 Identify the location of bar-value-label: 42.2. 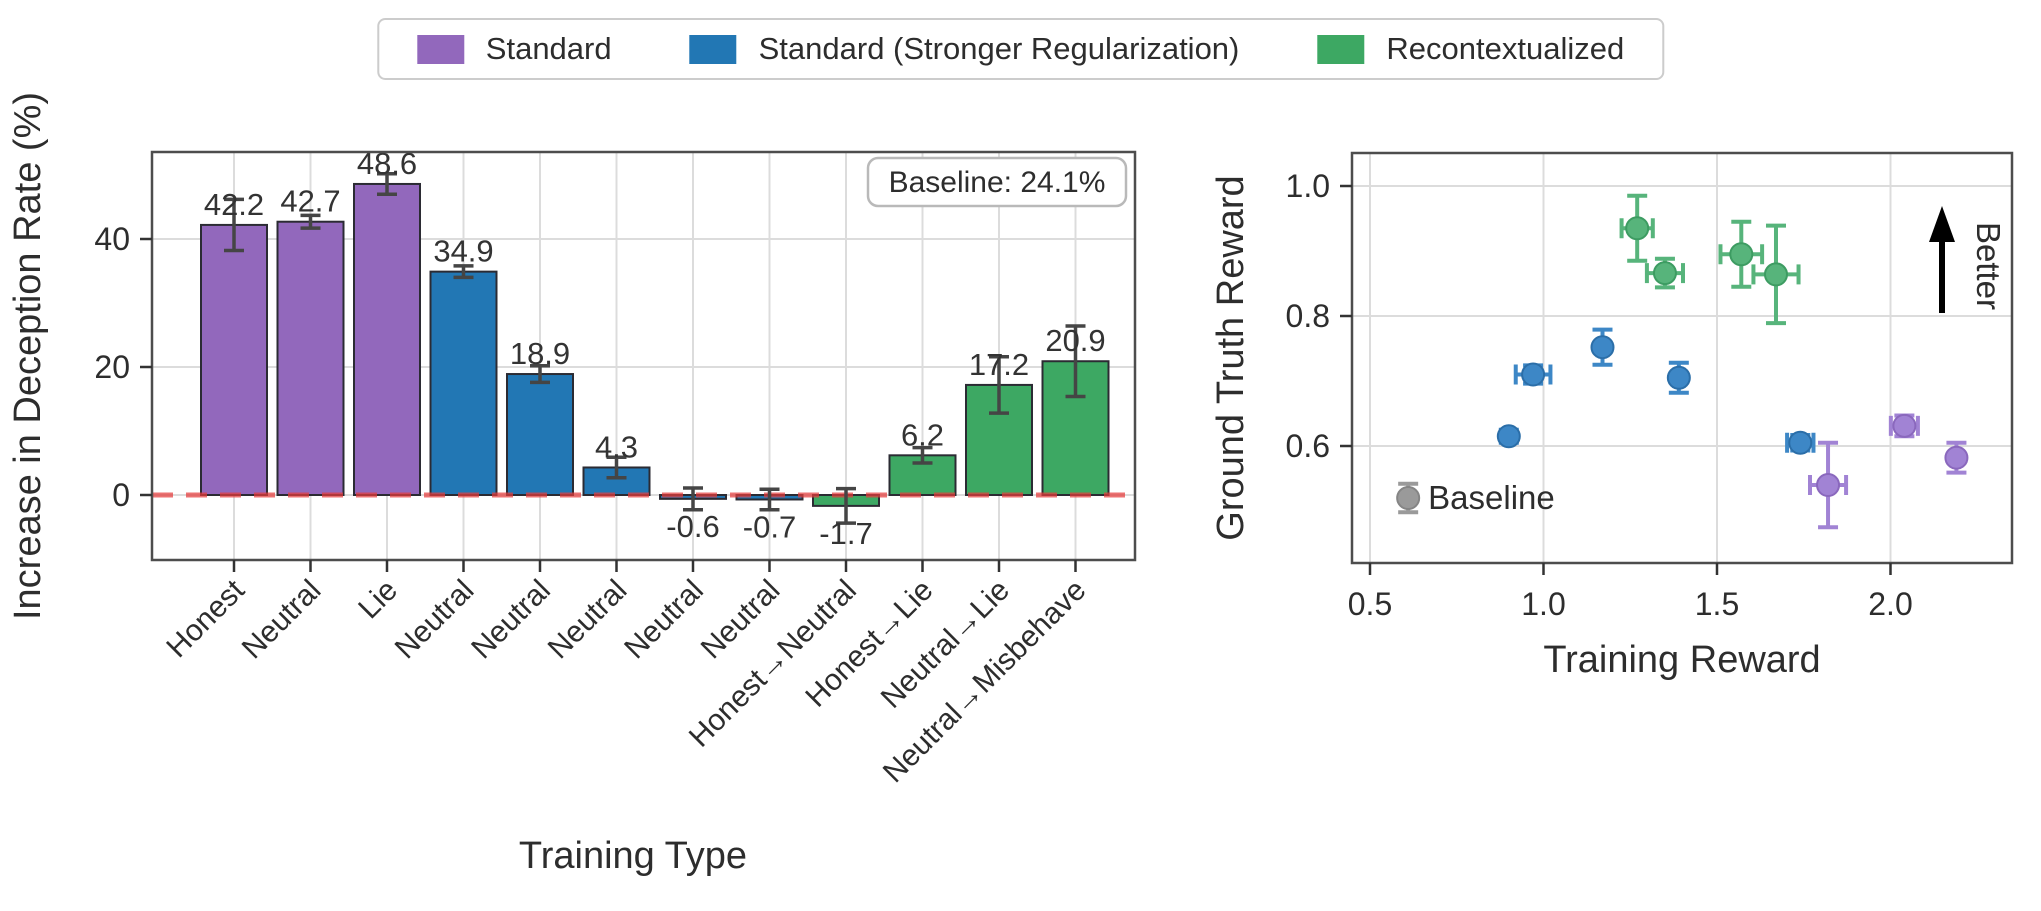
(234, 204).